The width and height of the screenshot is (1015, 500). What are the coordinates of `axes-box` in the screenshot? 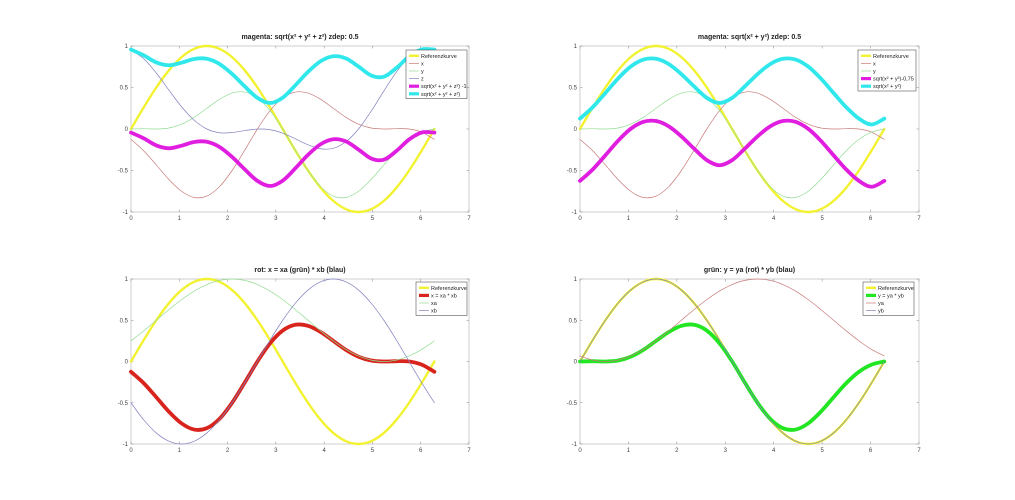 It's located at (749, 361).